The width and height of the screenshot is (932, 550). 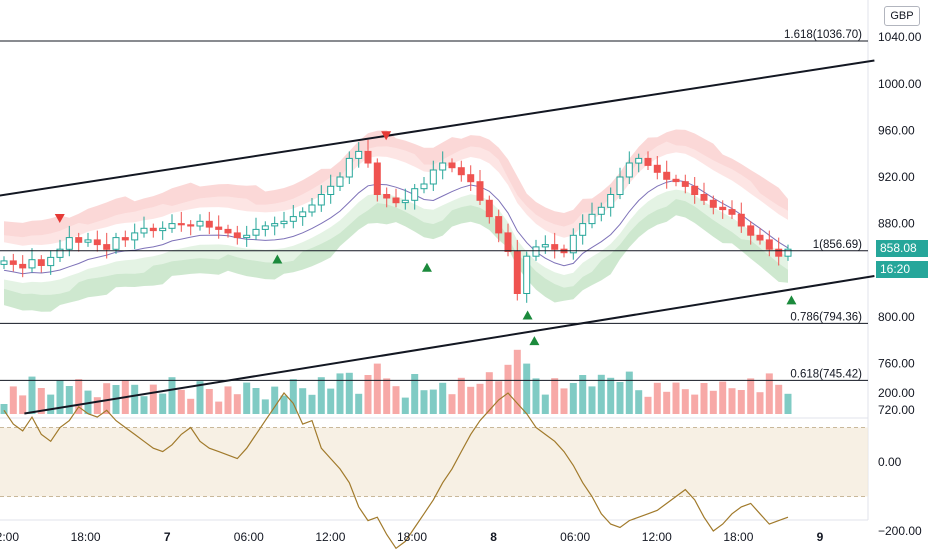 I want to click on fib-level-label: 0.786(794.36), so click(x=826, y=317).